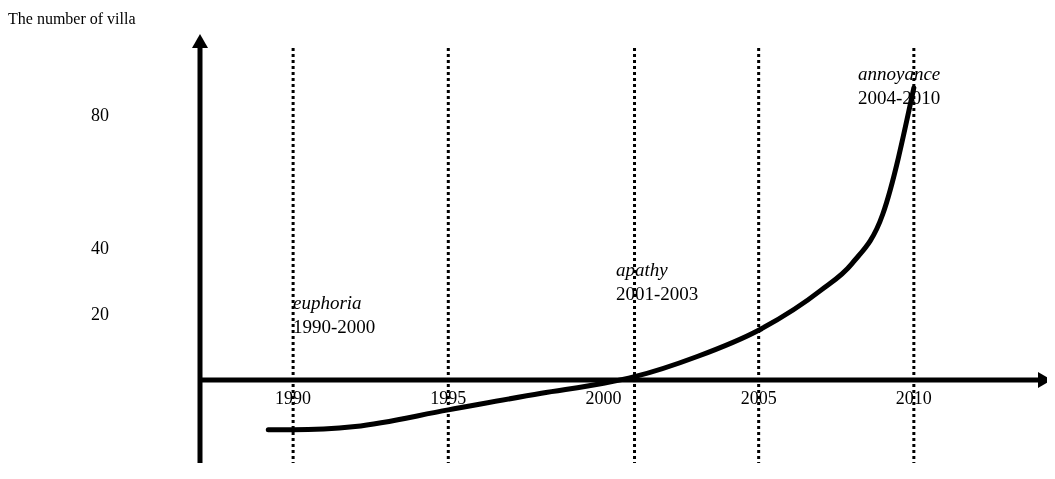  Describe the element at coordinates (334, 314) in the screenshot. I see `annotation: euphoria 1990-2000` at that location.